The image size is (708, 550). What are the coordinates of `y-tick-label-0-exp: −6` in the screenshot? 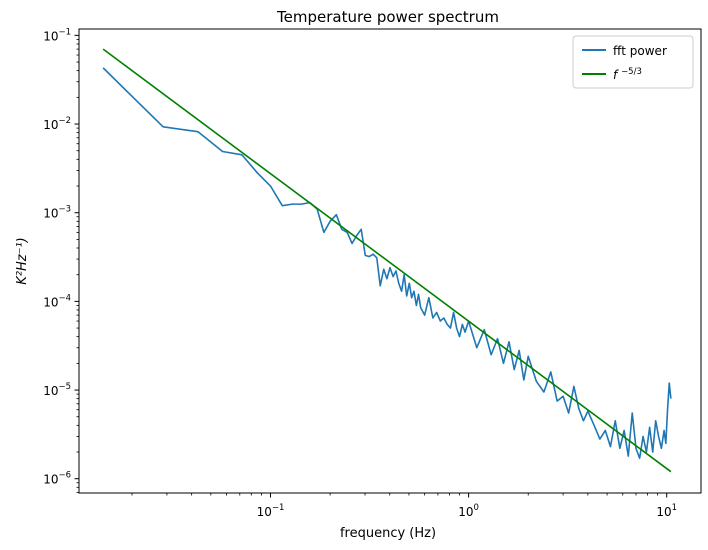 It's located at (64, 476).